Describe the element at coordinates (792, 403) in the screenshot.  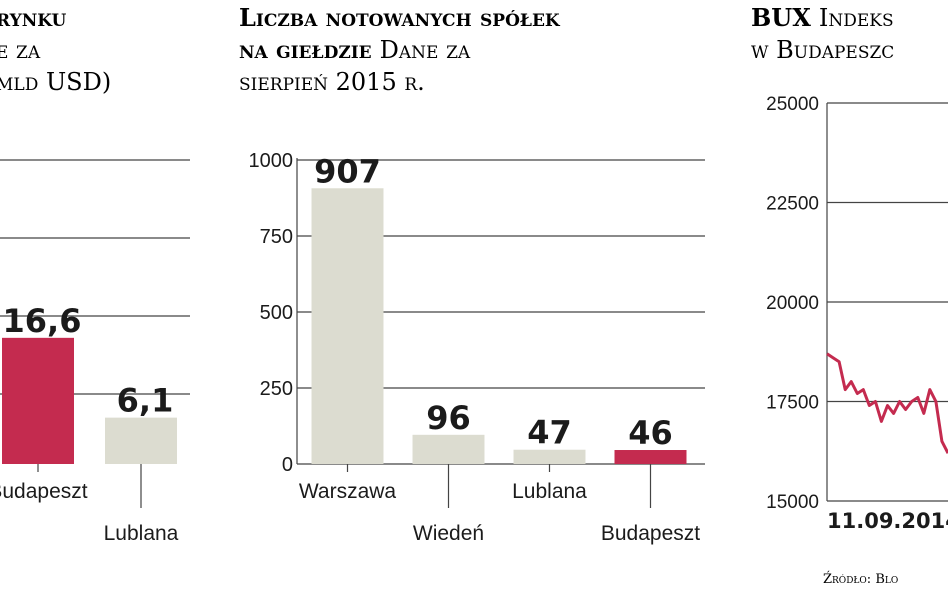
I see `y-tick-label: 17500` at that location.